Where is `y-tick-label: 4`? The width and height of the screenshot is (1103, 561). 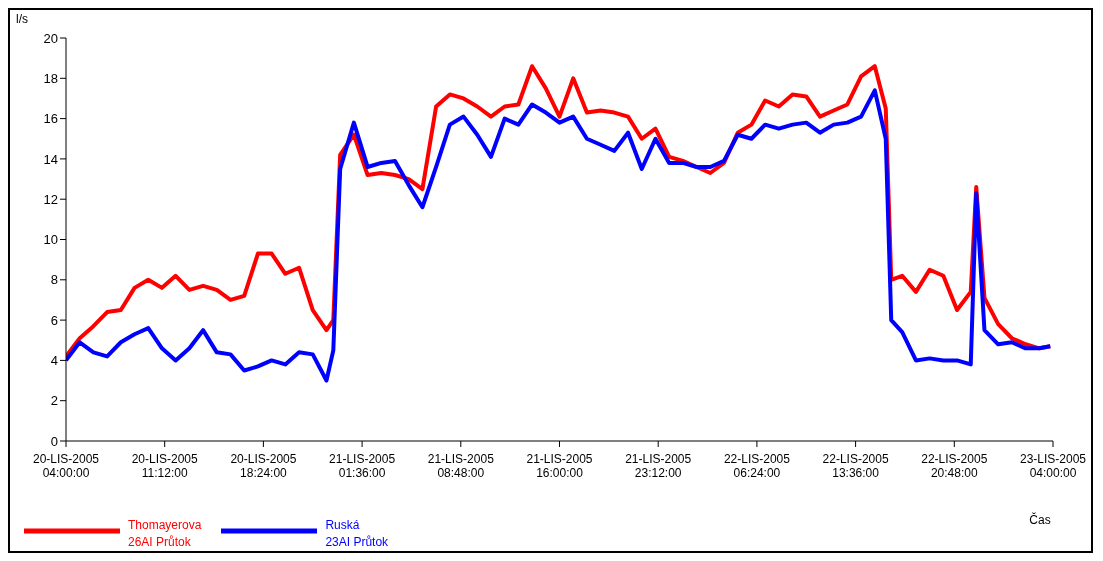 y-tick-label: 4 is located at coordinates (54, 361).